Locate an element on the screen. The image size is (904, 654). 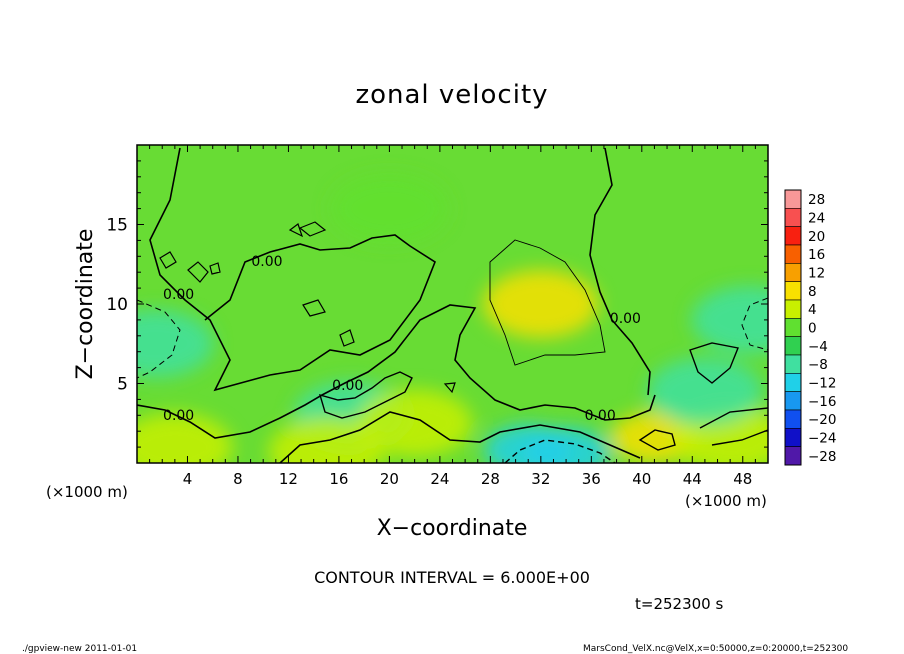
positive-contour-center is located at coordinates (547, 302).